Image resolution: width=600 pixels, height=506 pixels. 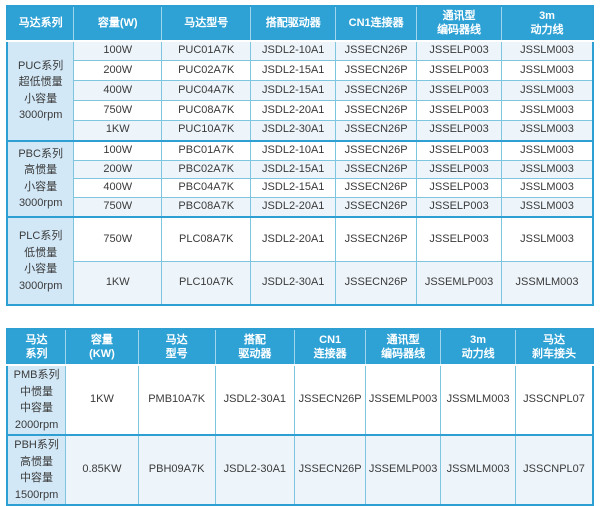 What do you see at coordinates (554, 348) in the screenshot?
I see `column-header: 马达 刹车接头` at bounding box center [554, 348].